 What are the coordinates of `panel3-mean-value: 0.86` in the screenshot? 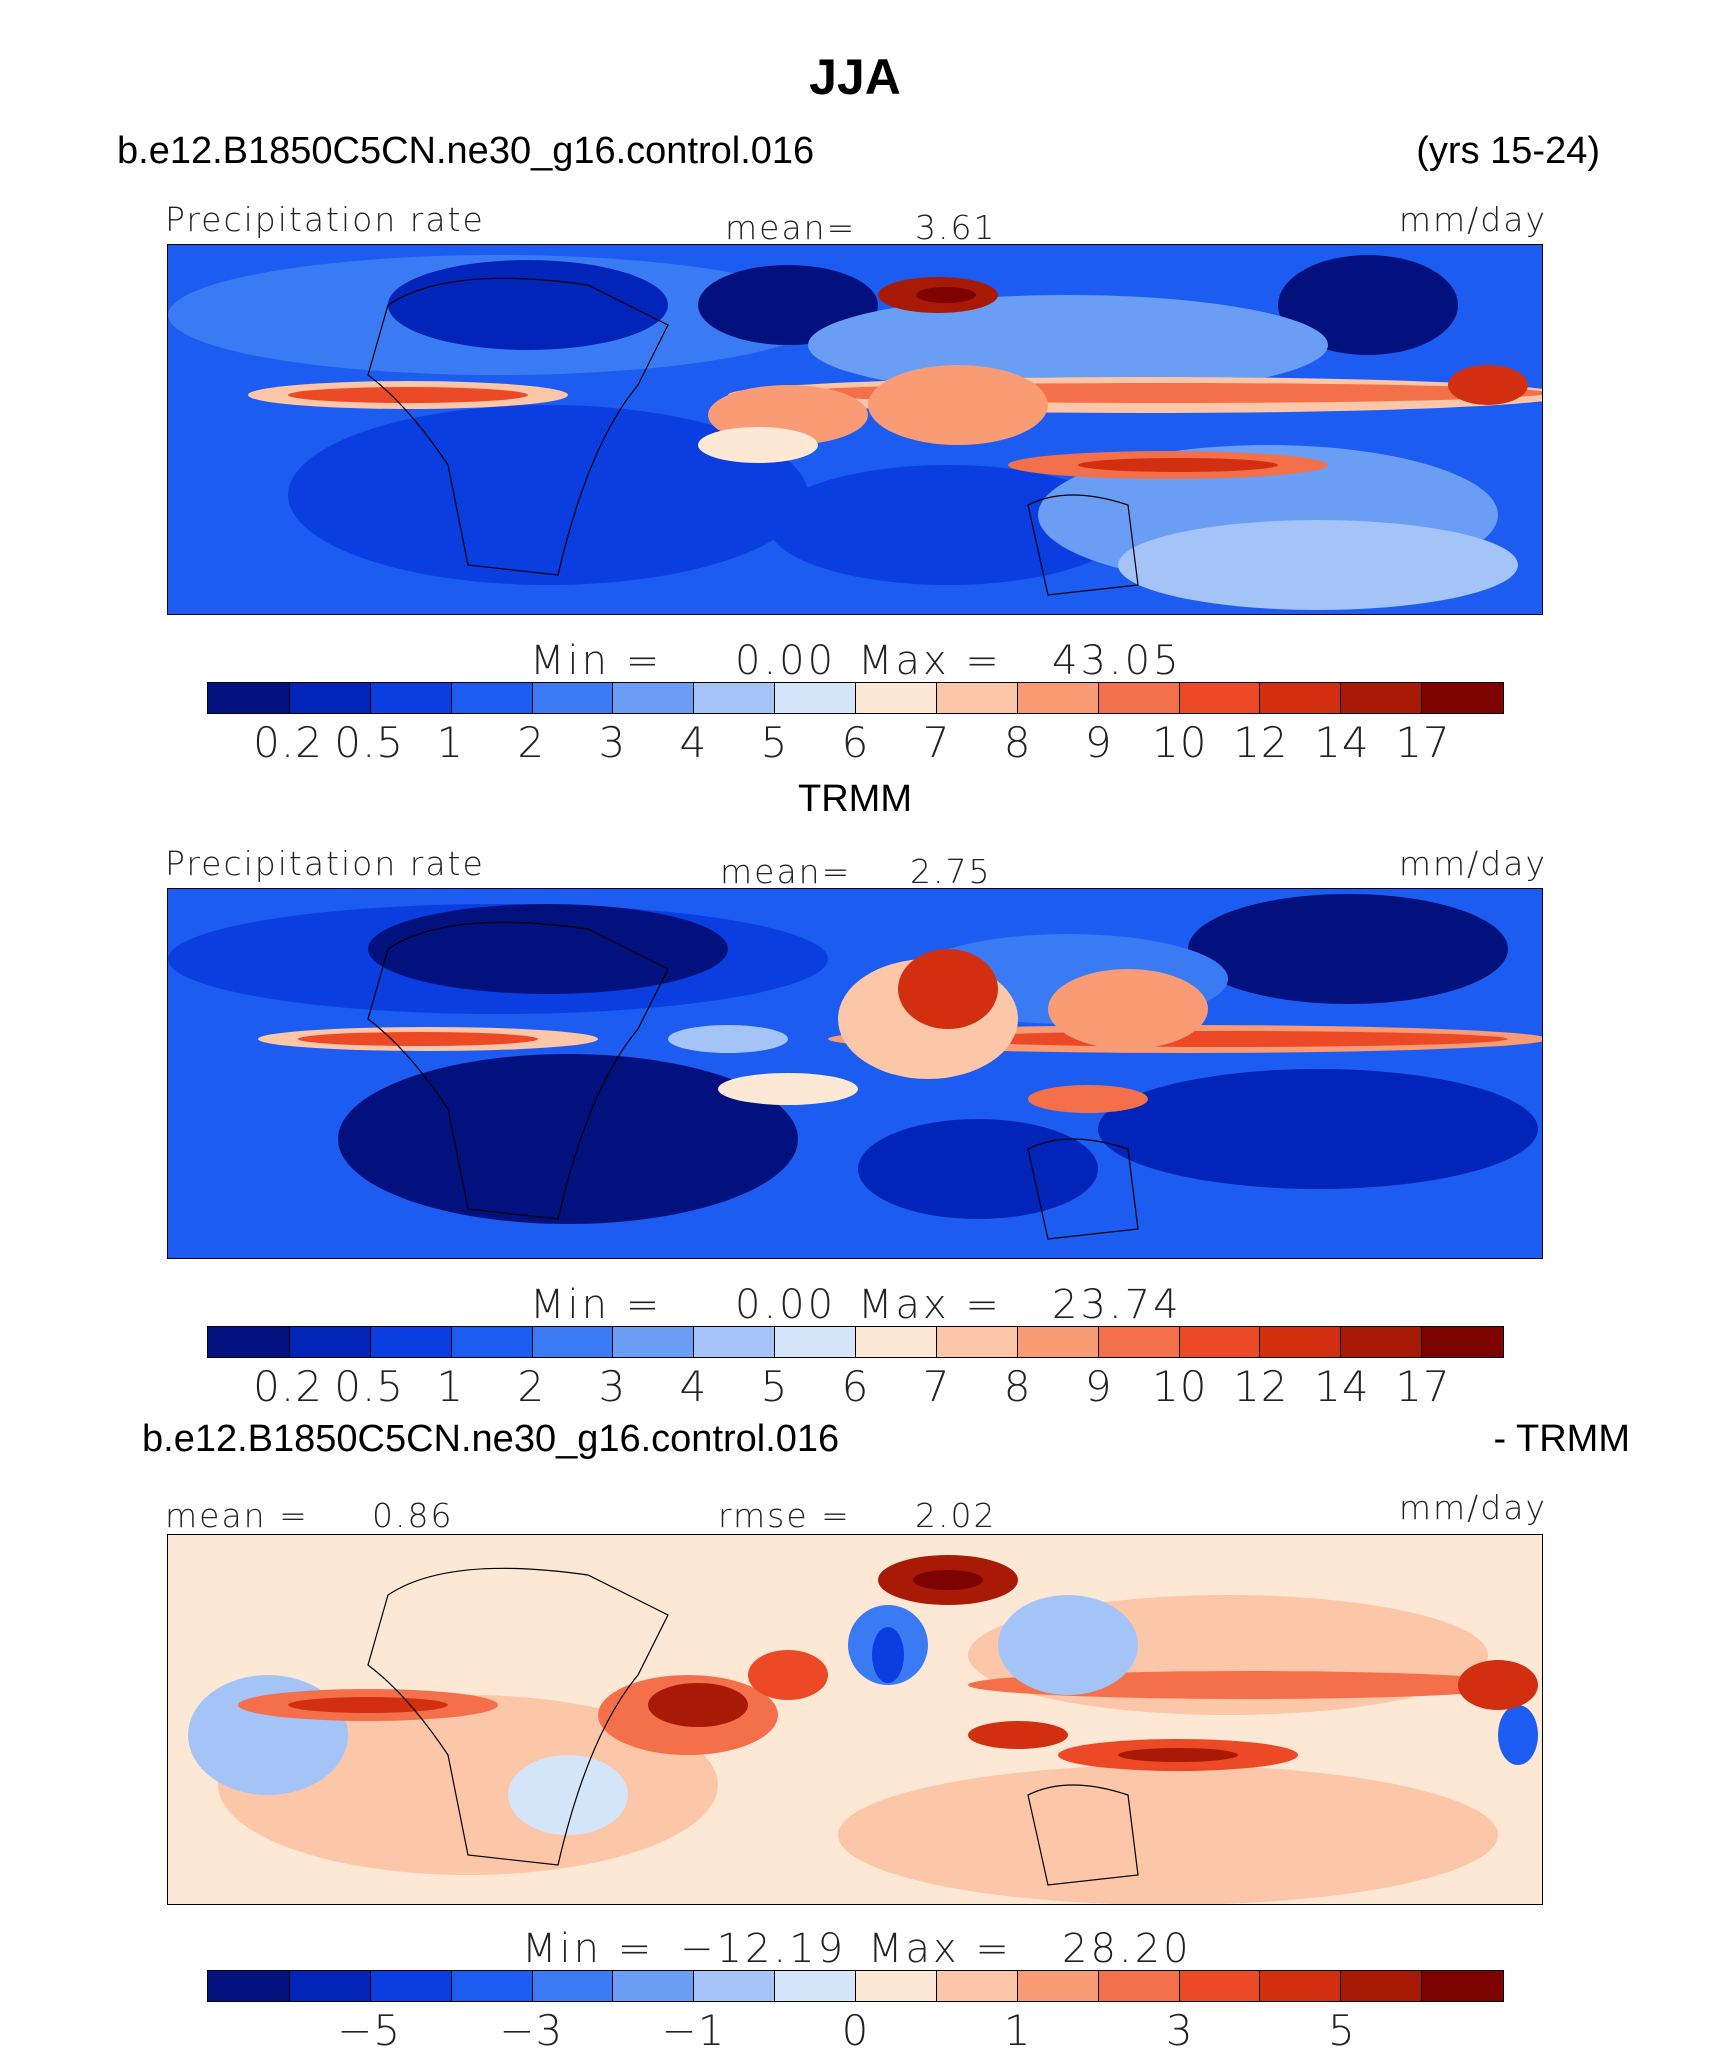 It's located at (413, 1515).